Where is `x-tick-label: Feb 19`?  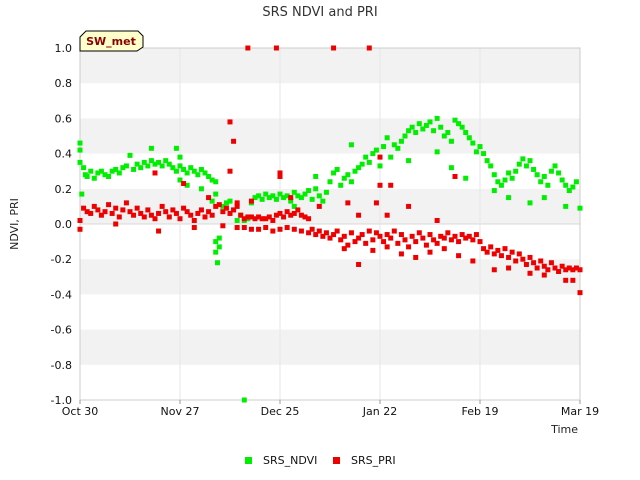
x-tick-label: Feb 19 is located at coordinates (480, 411).